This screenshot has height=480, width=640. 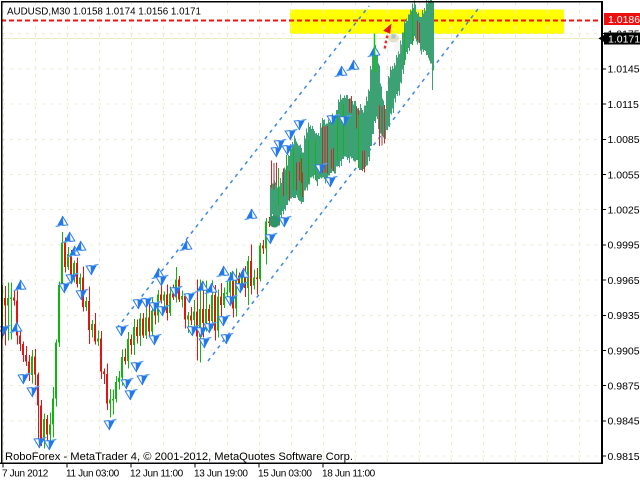 What do you see at coordinates (623, 105) in the screenshot?
I see `svg-text: 1.0115` at bounding box center [623, 105].